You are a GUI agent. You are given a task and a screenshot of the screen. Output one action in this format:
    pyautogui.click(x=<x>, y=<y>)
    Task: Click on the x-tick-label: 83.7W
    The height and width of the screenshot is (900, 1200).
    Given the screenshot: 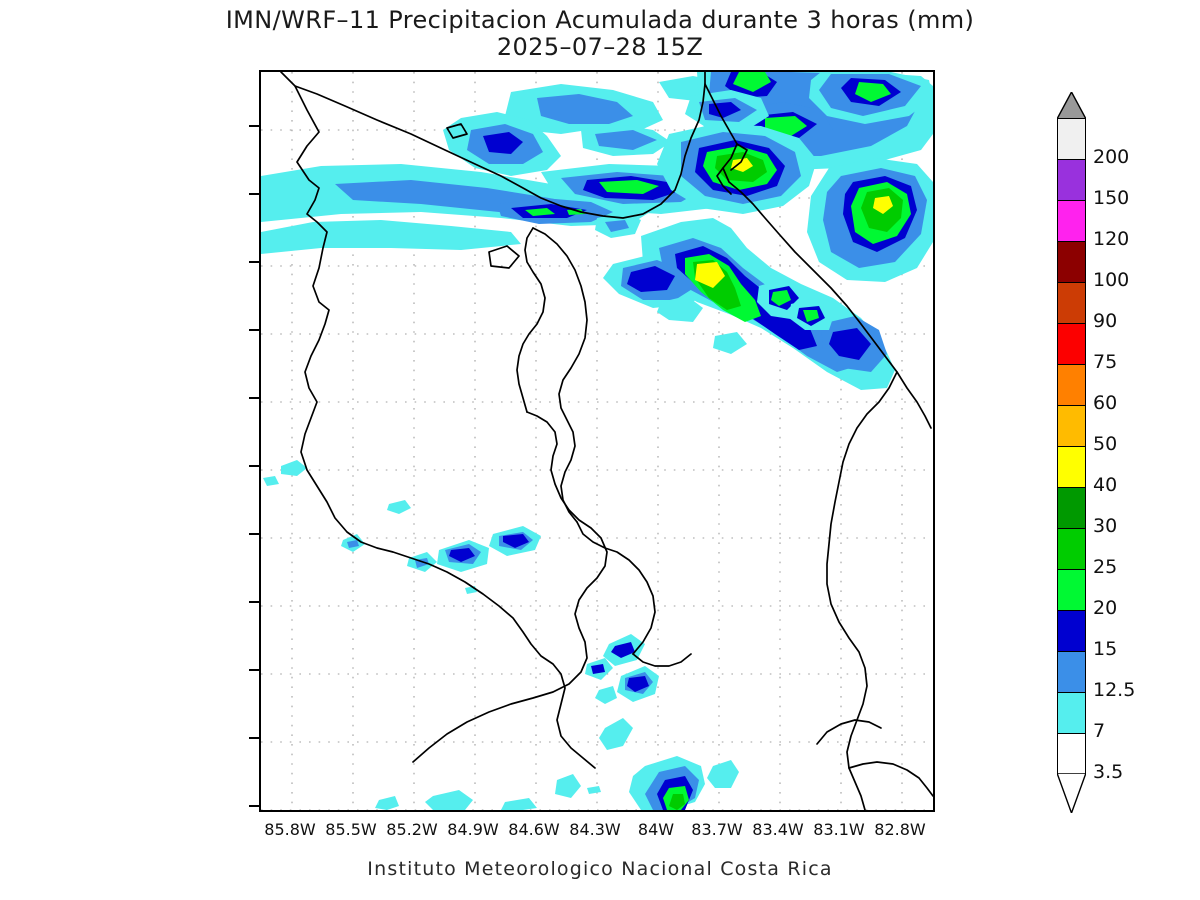 What is the action you would take?
    pyautogui.click(x=717, y=829)
    